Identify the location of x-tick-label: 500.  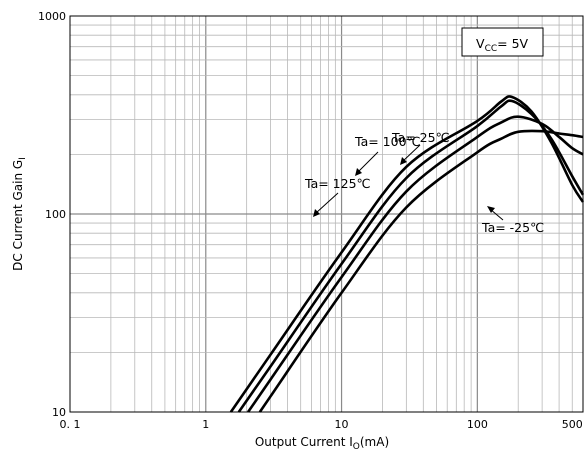
(572, 424).